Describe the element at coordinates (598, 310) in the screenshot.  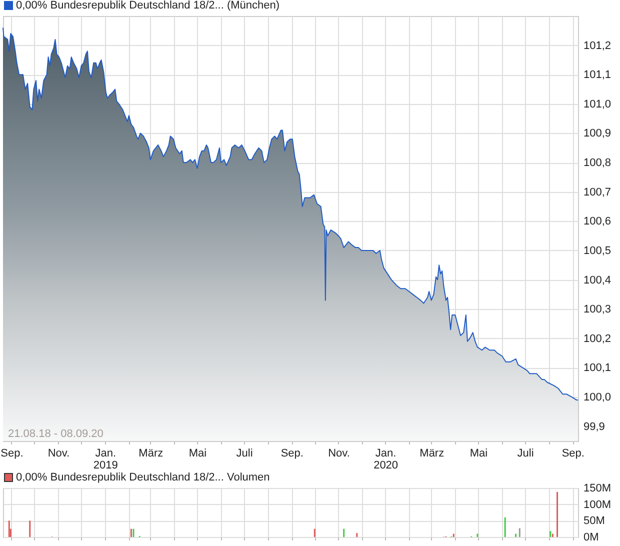
I see `y-tick-label: 100,3` at that location.